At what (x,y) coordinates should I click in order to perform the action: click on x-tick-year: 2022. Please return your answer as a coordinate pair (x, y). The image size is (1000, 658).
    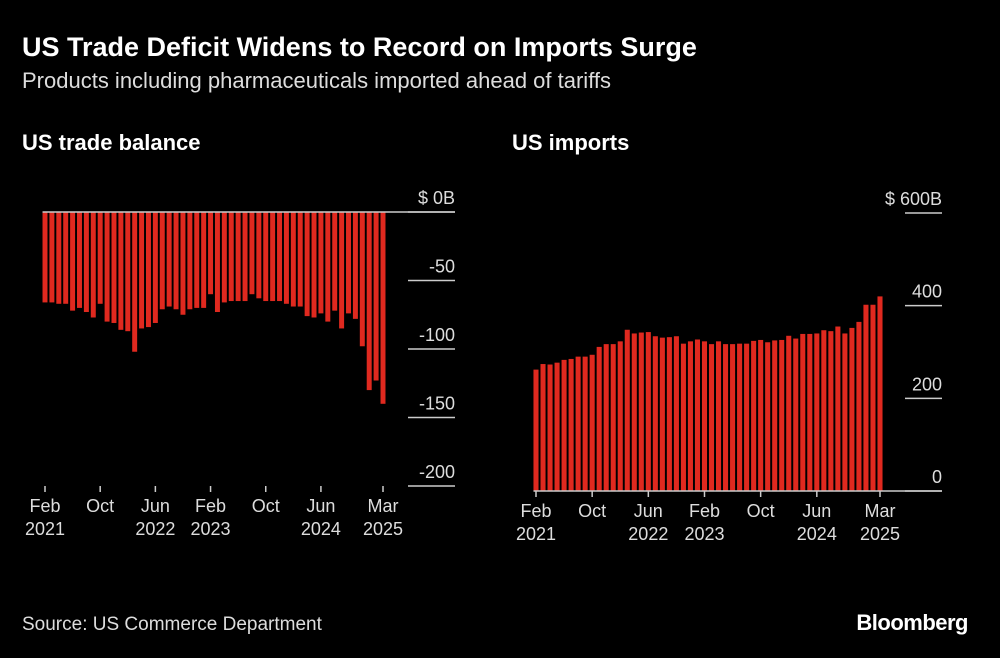
    Looking at the image, I should click on (648, 534).